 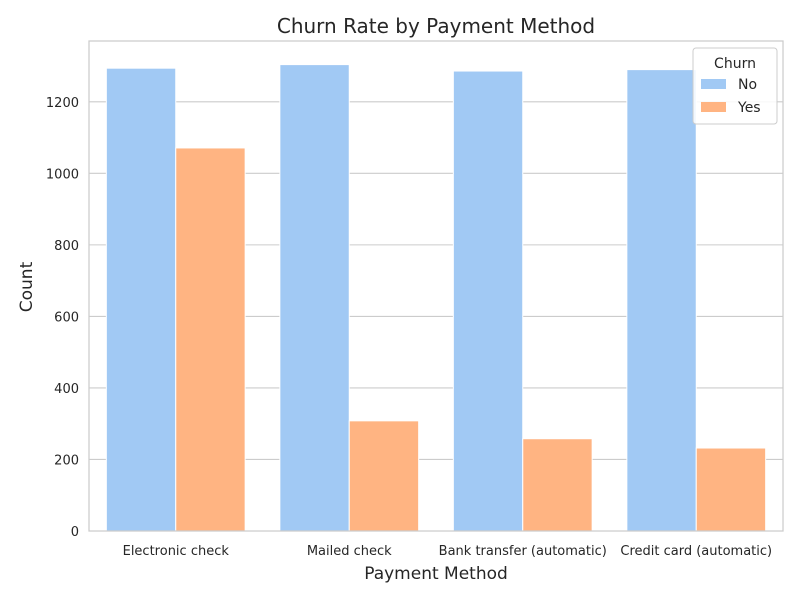 What do you see at coordinates (62, 103) in the screenshot?
I see `y-tick-label: 1200` at bounding box center [62, 103].